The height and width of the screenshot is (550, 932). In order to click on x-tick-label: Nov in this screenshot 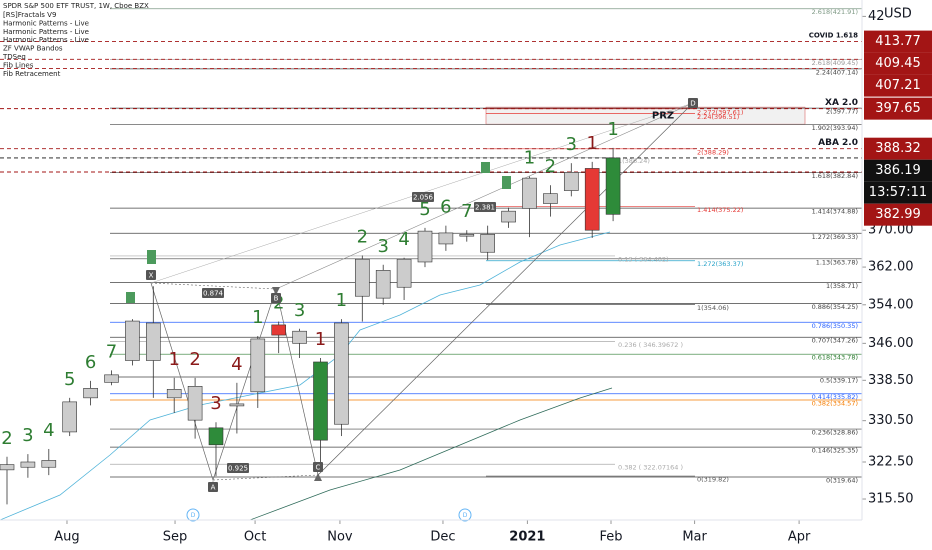, I will do `click(340, 537)`.